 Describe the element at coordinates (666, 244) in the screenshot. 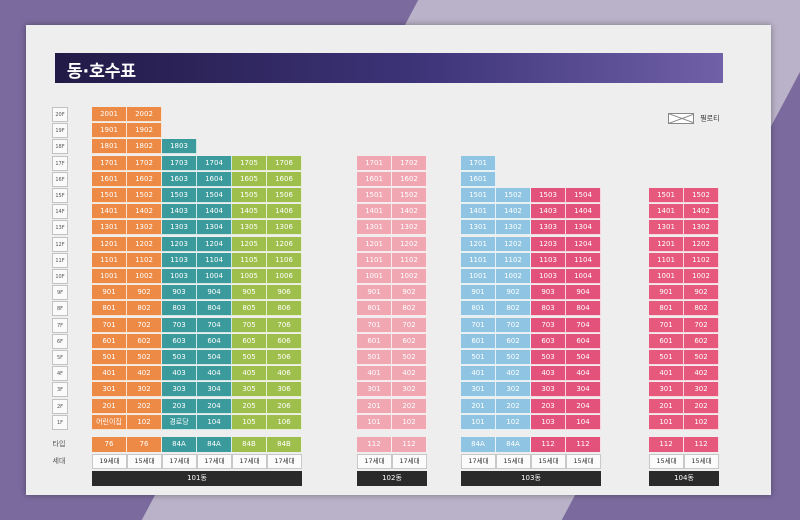

I see `unit-cell: 1201` at that location.